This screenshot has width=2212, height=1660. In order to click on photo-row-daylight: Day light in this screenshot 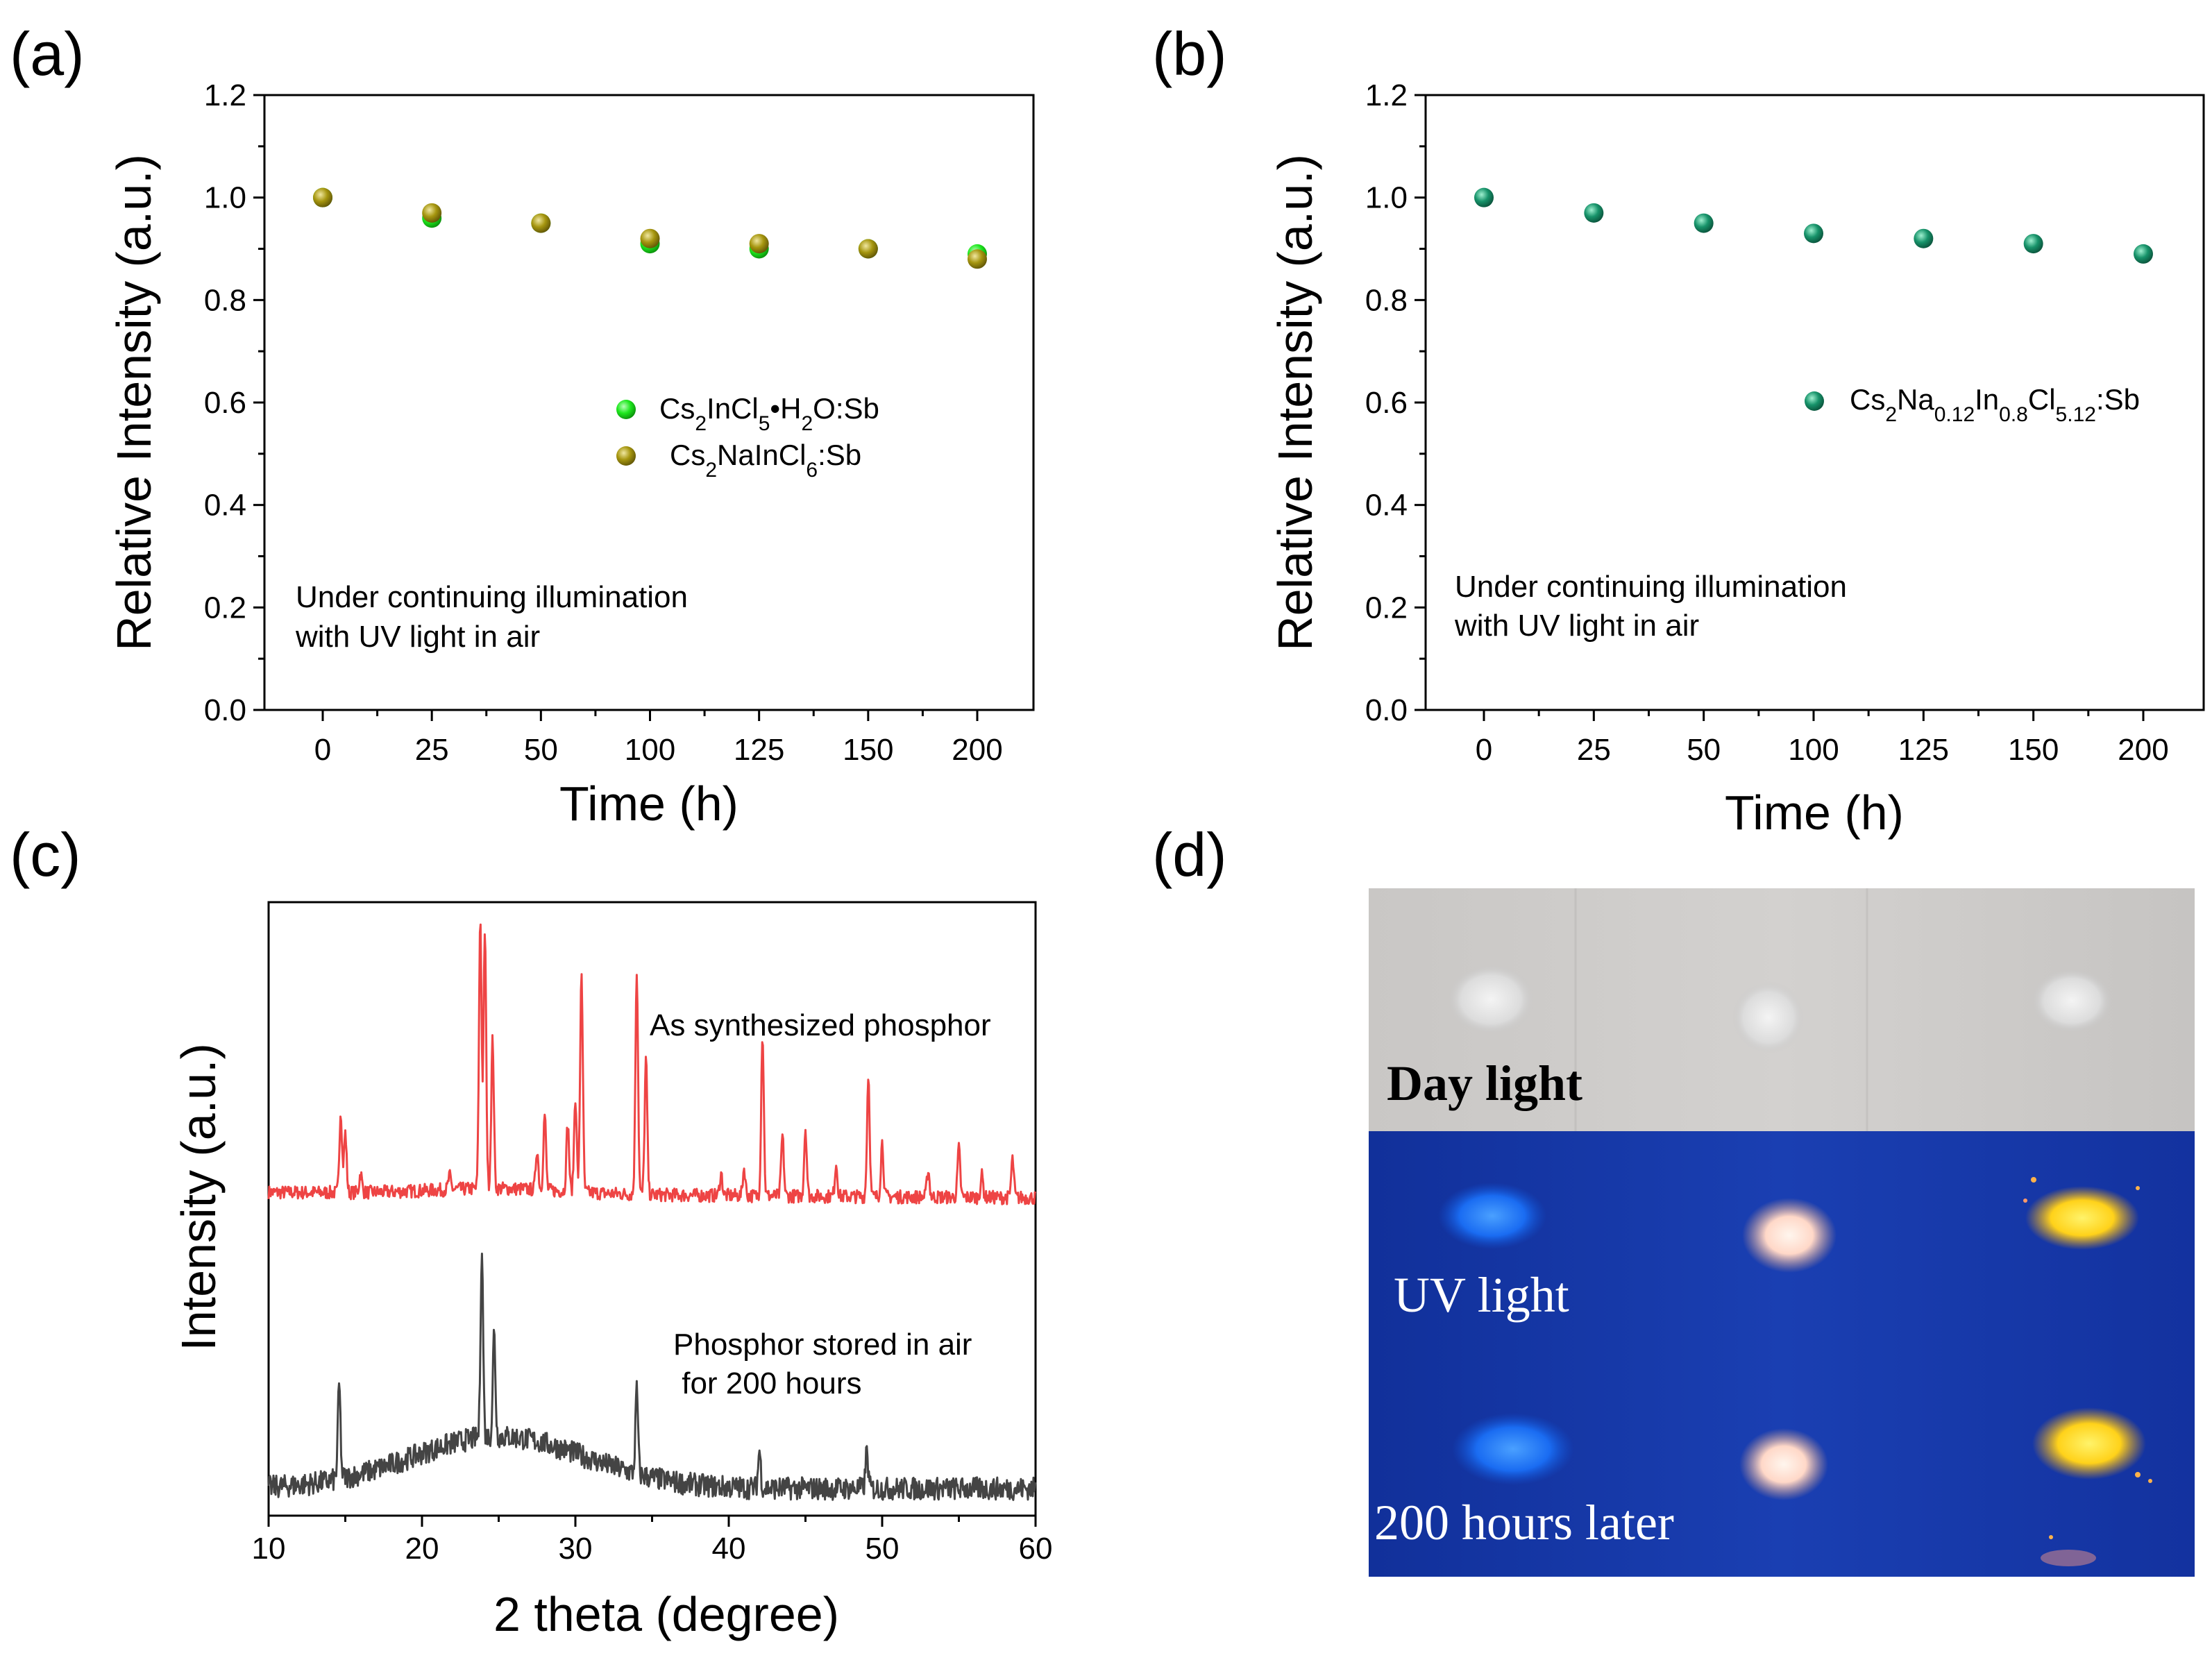, I will do `click(1782, 1009)`.